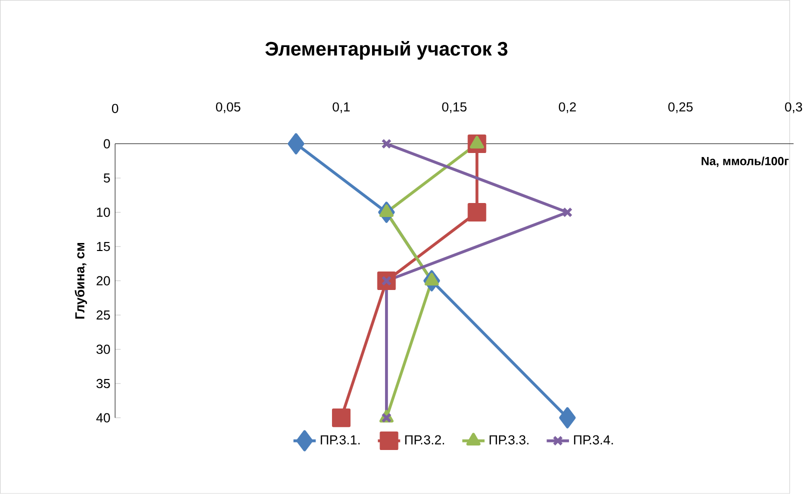  Describe the element at coordinates (228, 108) in the screenshot. I see `x-tick-label: 0,05` at that location.